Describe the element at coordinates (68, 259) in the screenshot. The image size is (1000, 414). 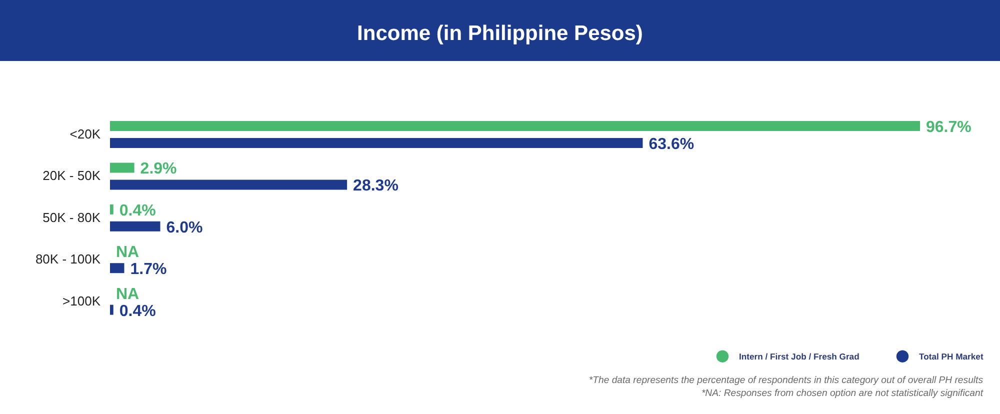
I see `y-tick-label: 80K - 100K` at that location.